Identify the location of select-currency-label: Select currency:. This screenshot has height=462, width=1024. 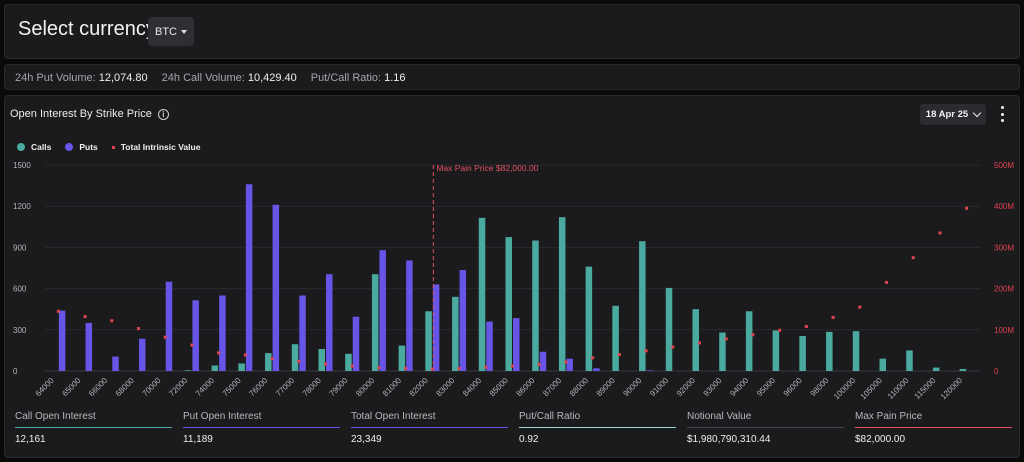
(90, 29).